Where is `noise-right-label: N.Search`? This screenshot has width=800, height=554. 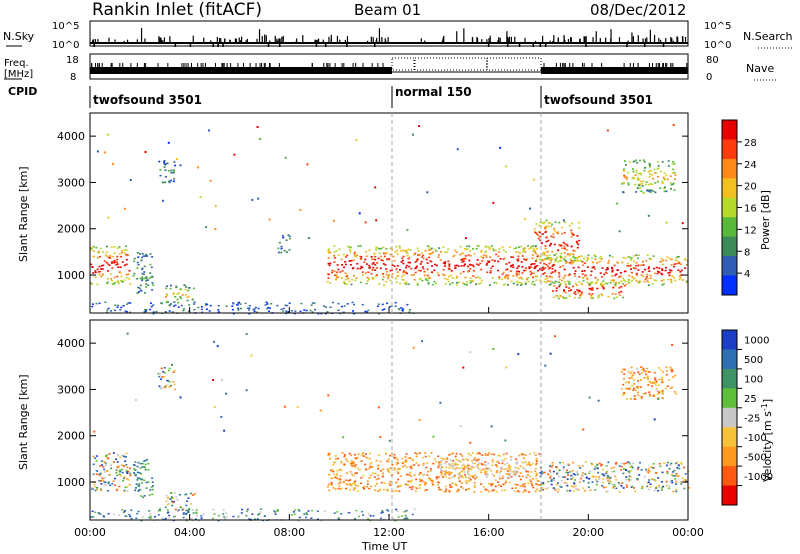 noise-right-label: N.Search is located at coordinates (768, 36).